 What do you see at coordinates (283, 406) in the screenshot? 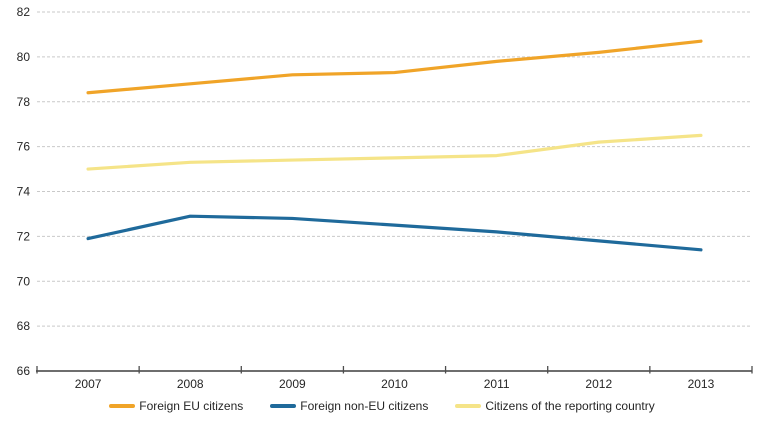
I see `legend-line-swatch-foreign-non-eu` at bounding box center [283, 406].